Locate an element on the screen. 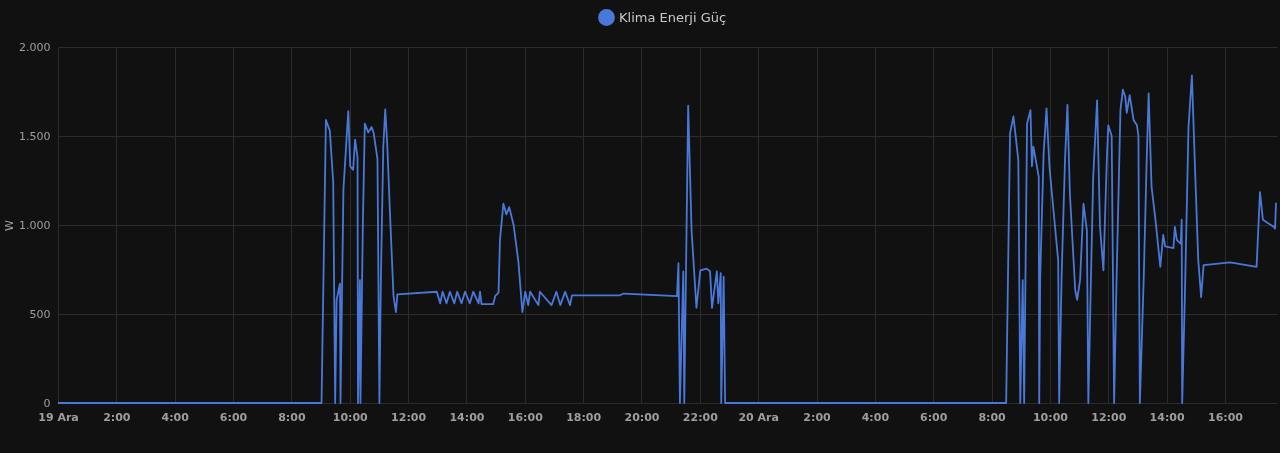 This screenshot has width=1280, height=453. x-tick-label: 19 Ara is located at coordinates (58, 417).